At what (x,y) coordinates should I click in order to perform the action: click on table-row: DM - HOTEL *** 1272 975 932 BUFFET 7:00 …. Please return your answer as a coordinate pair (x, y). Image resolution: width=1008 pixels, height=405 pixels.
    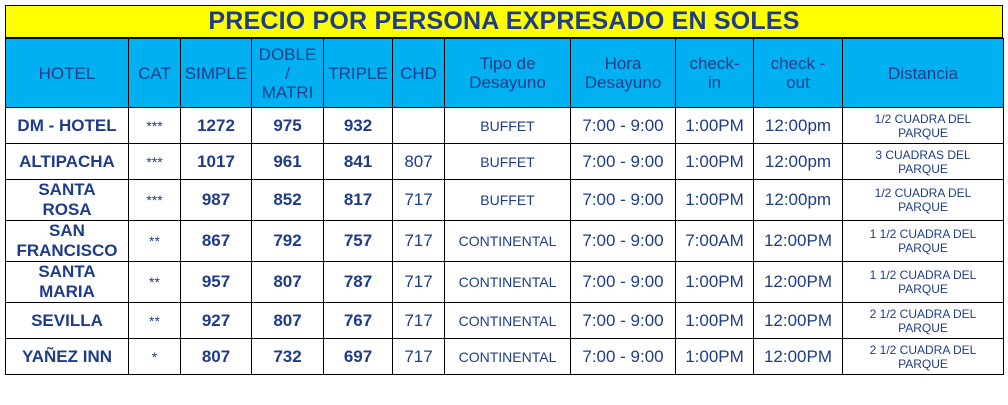
    Looking at the image, I should click on (504, 125).